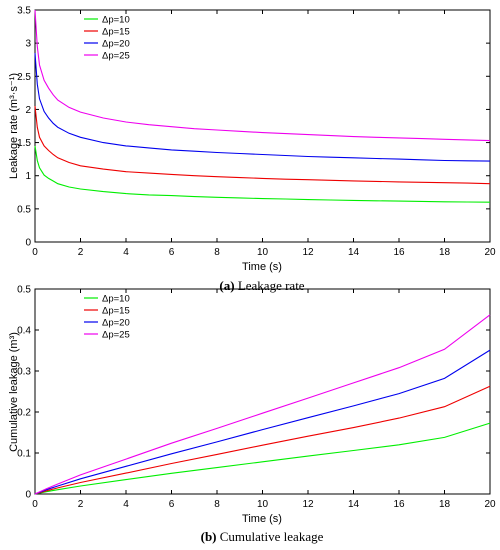 This screenshot has height=550, width=500. I want to click on y-tick-label: 0.2, so click(24, 413).